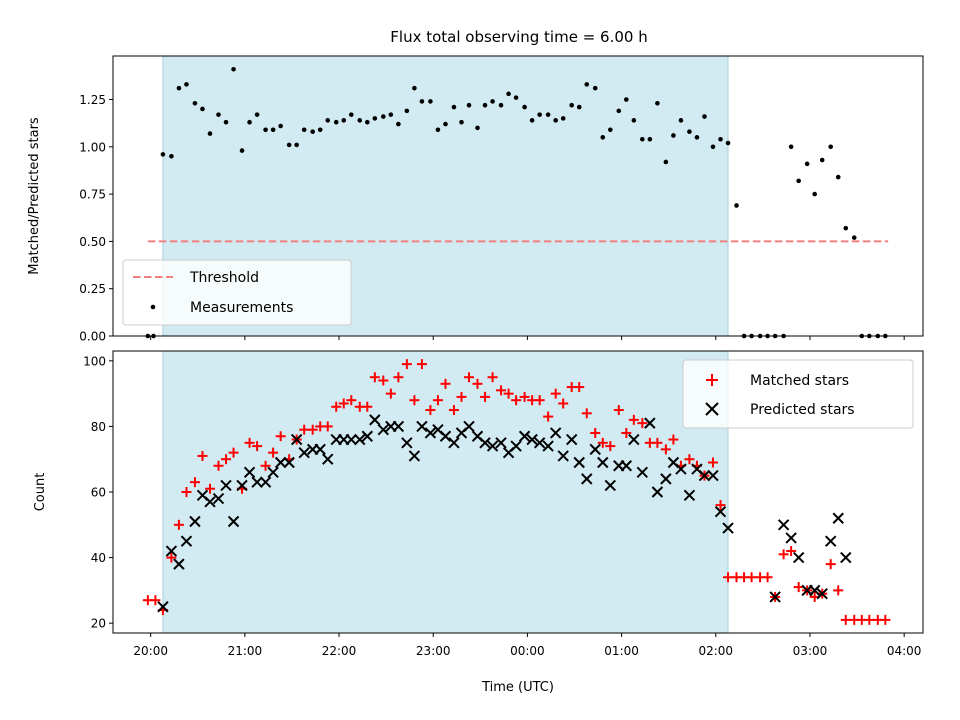  Describe the element at coordinates (92, 195) in the screenshot. I see `top-y-tick-label: 0.75` at that location.